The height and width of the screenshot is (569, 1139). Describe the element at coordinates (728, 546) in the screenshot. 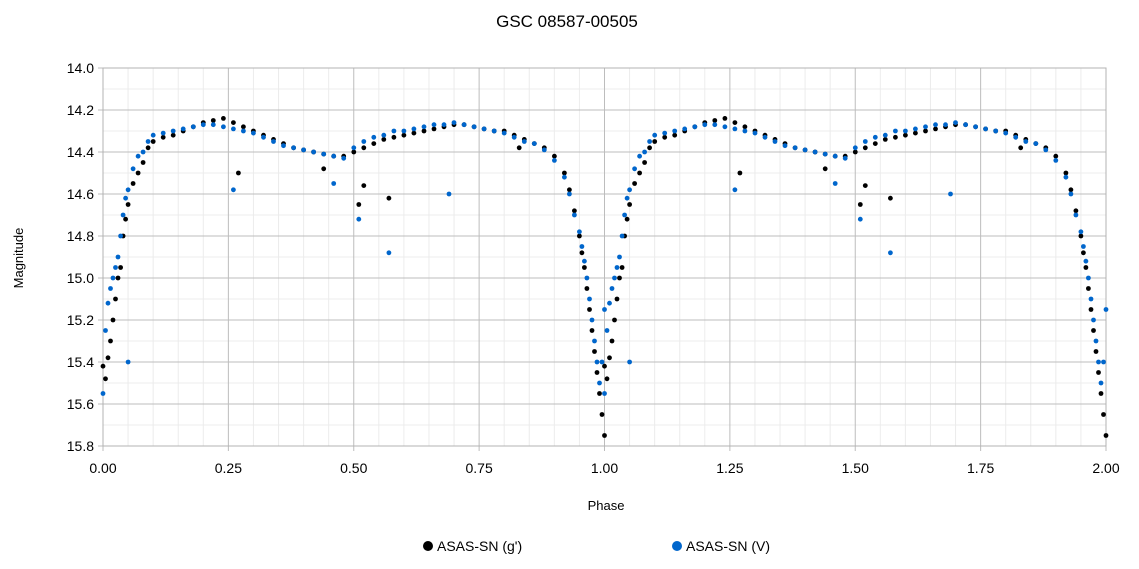

I see `legend-label-v: ASAS-SN (V)` at that location.